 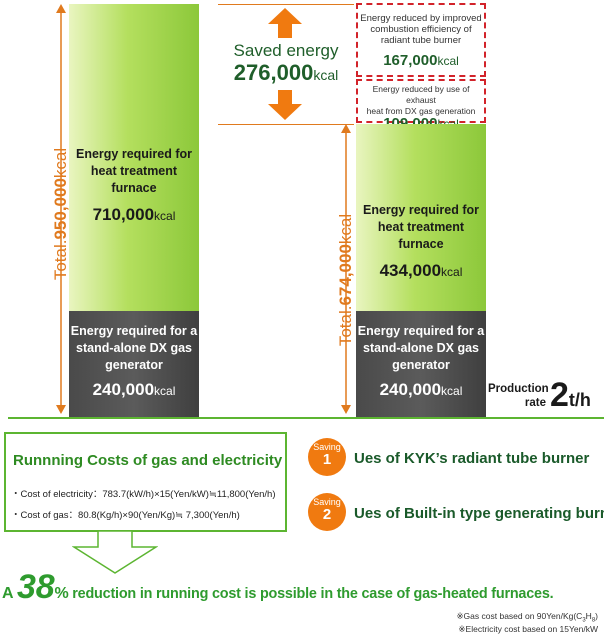 I want to click on conclusion-down-arrow-svg, so click(x=115, y=552).